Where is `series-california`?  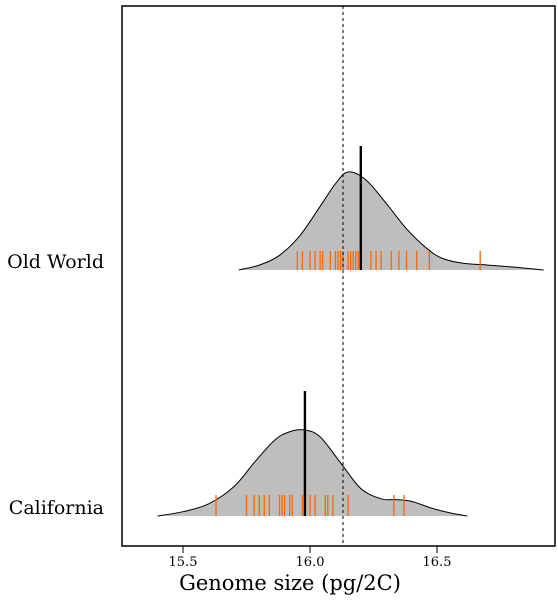 series-california is located at coordinates (312, 454).